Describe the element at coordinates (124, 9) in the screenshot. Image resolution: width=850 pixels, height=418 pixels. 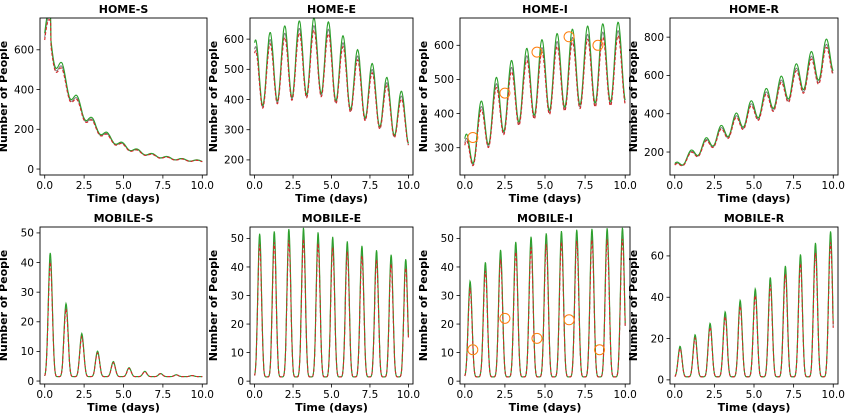
I see `panel-title: HOME-S` at that location.